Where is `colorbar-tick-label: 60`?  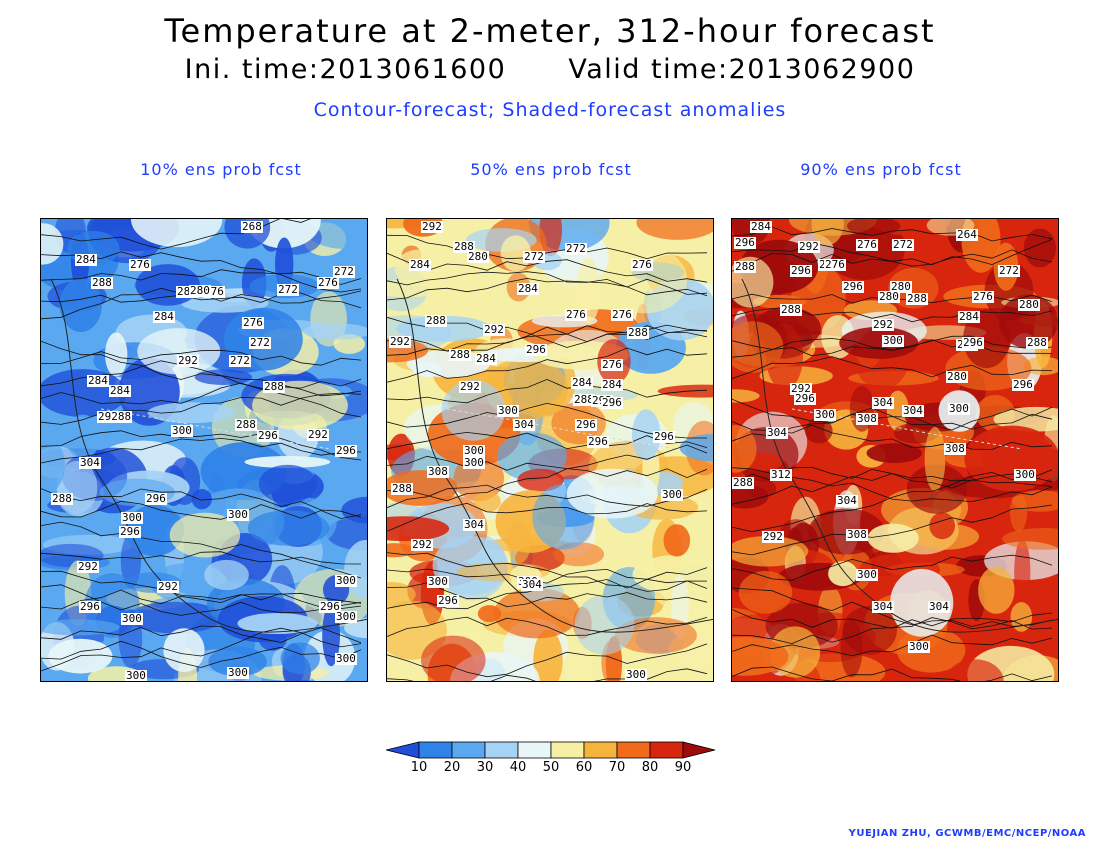 colorbar-tick-label: 60 is located at coordinates (584, 767).